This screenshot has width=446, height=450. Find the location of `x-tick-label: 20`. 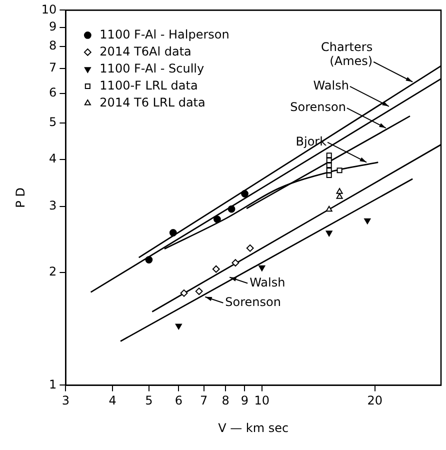

x-tick-label: 20 is located at coordinates (375, 401).